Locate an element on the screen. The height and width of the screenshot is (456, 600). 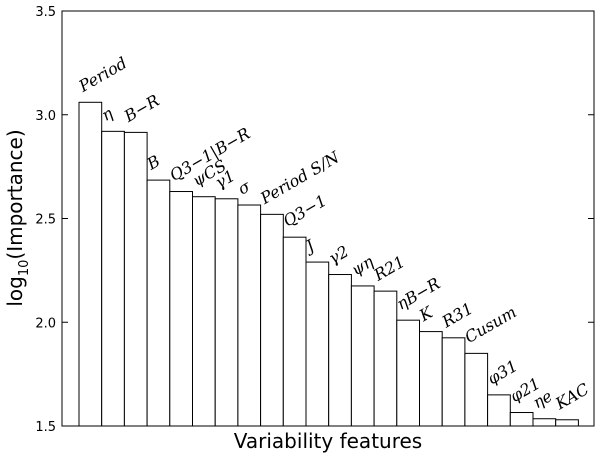
bar-label: Period is located at coordinates (103, 74).